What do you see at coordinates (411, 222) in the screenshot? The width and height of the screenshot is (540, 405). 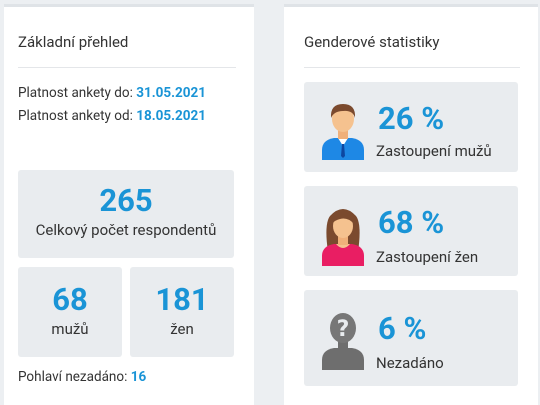 I see `percent: 68 %` at bounding box center [411, 222].